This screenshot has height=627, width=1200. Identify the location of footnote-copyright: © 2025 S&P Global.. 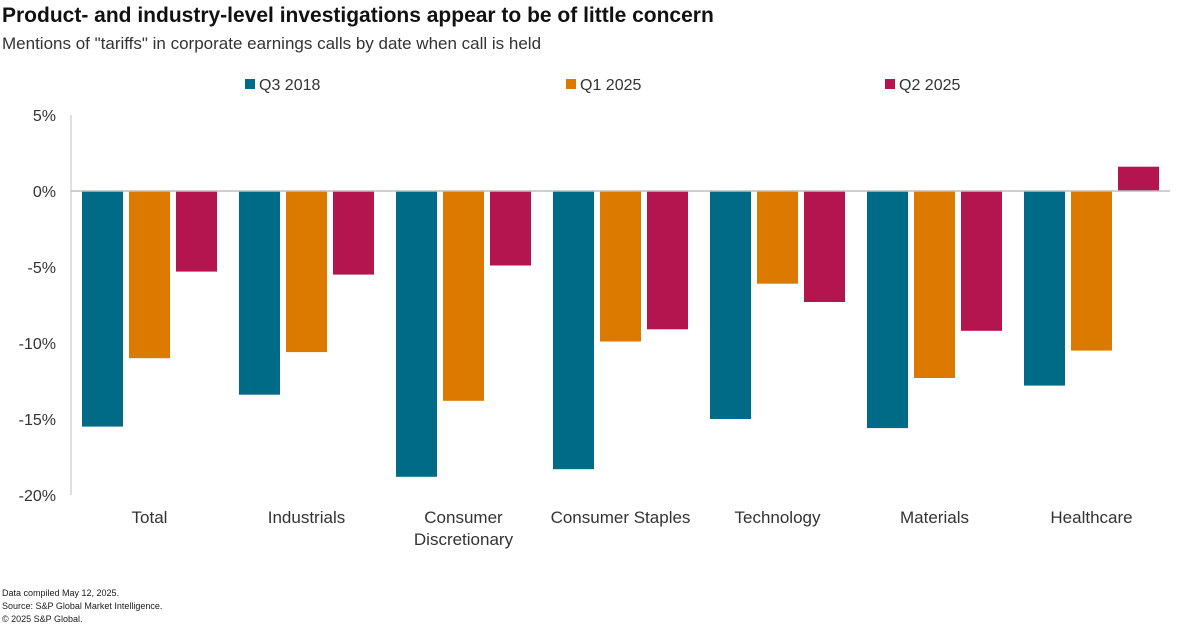
(42, 619).